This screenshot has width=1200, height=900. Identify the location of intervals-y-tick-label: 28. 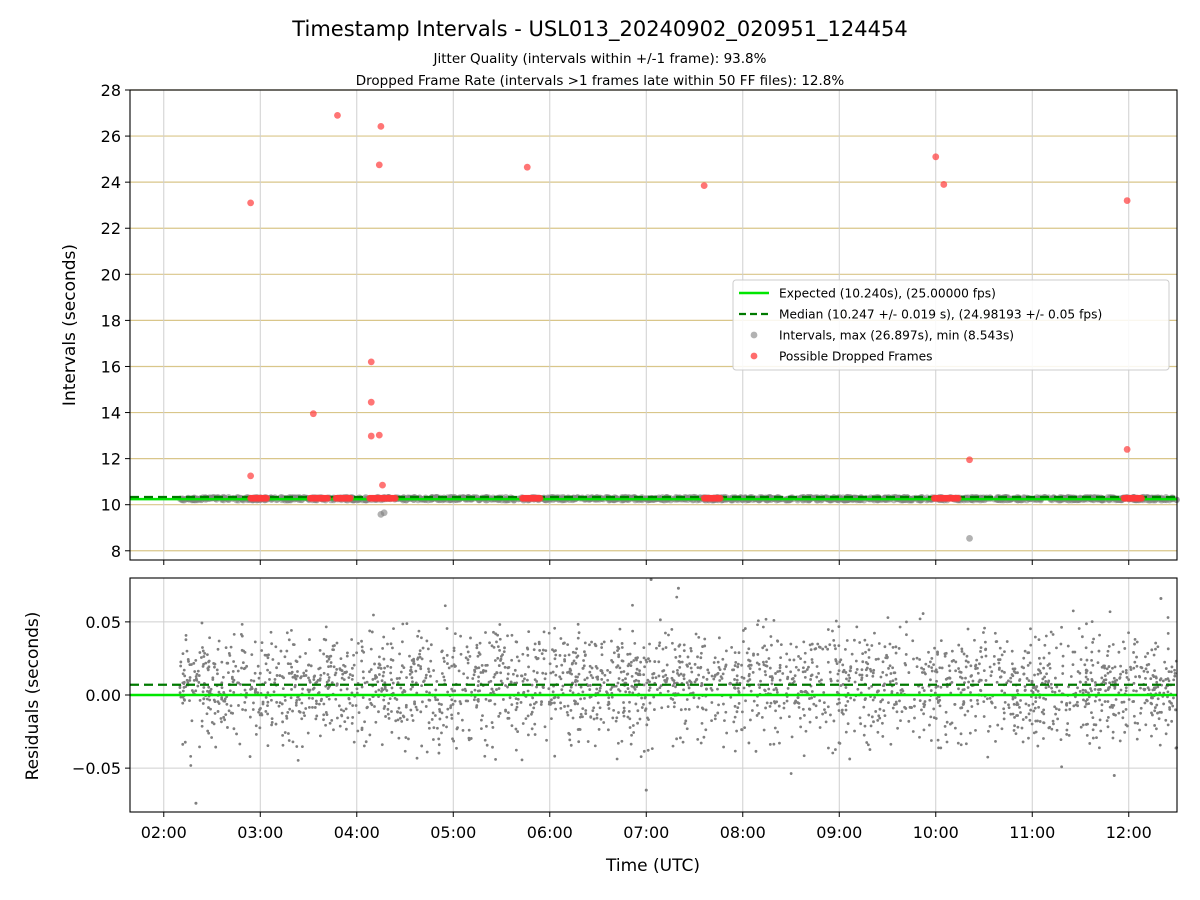
(111, 90).